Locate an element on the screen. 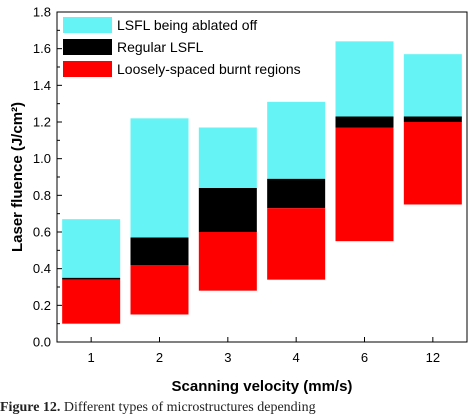 Image resolution: width=474 pixels, height=416 pixels. y-tick-label: 0.4 is located at coordinates (42, 268).